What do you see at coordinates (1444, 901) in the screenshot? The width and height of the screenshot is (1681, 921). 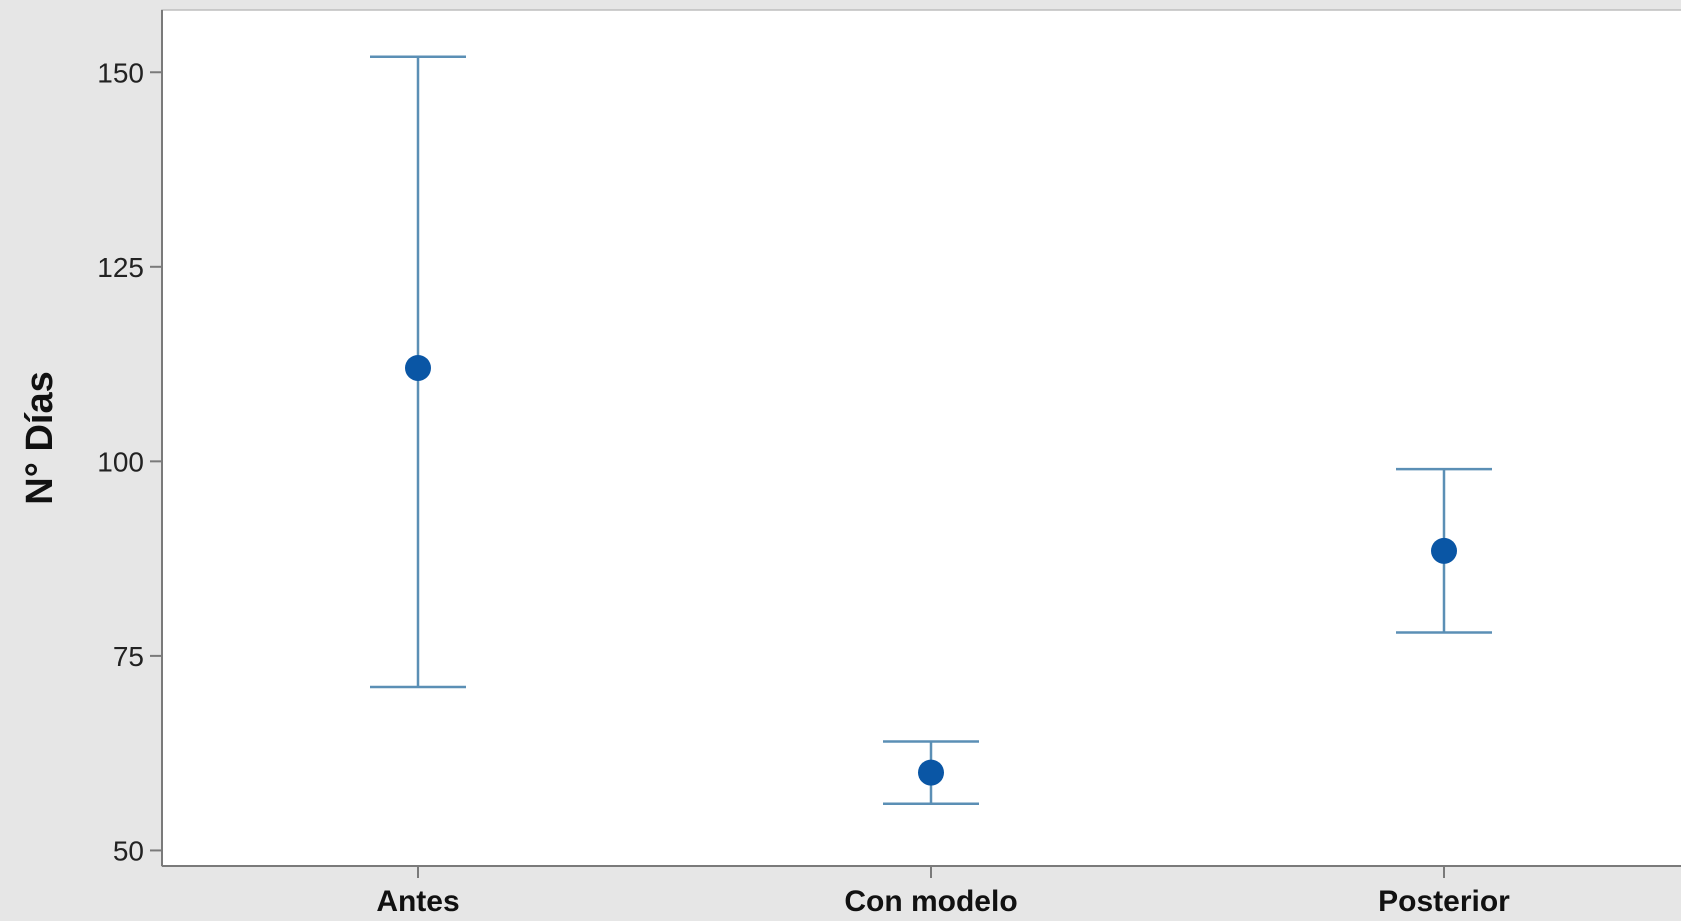 I see `x-tick-label: Posterior` at bounding box center [1444, 901].